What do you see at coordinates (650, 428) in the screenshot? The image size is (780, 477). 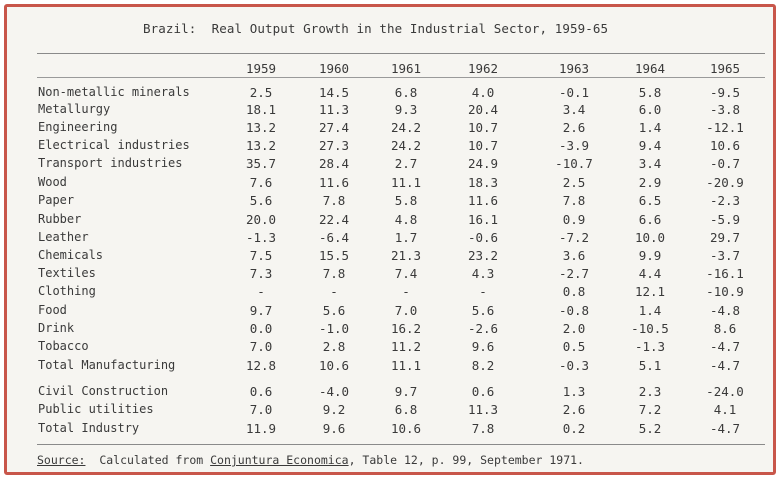 I see `table-cell: 5.2` at bounding box center [650, 428].